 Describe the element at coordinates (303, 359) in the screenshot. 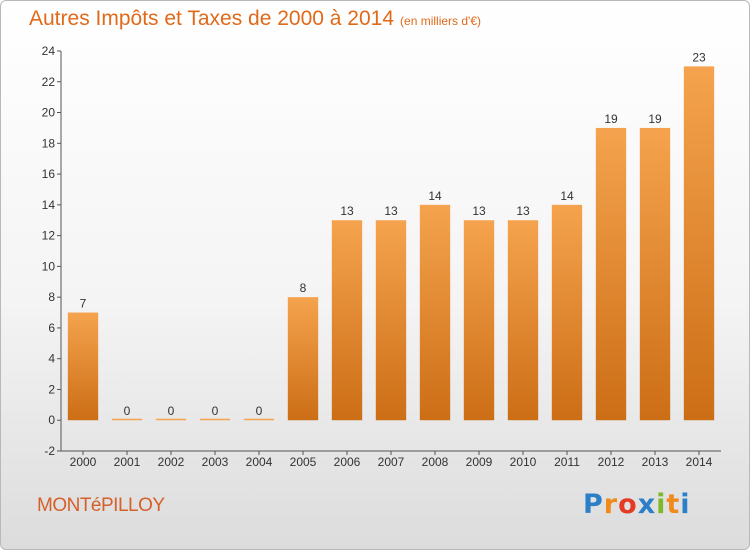

I see `bar-2005` at that location.